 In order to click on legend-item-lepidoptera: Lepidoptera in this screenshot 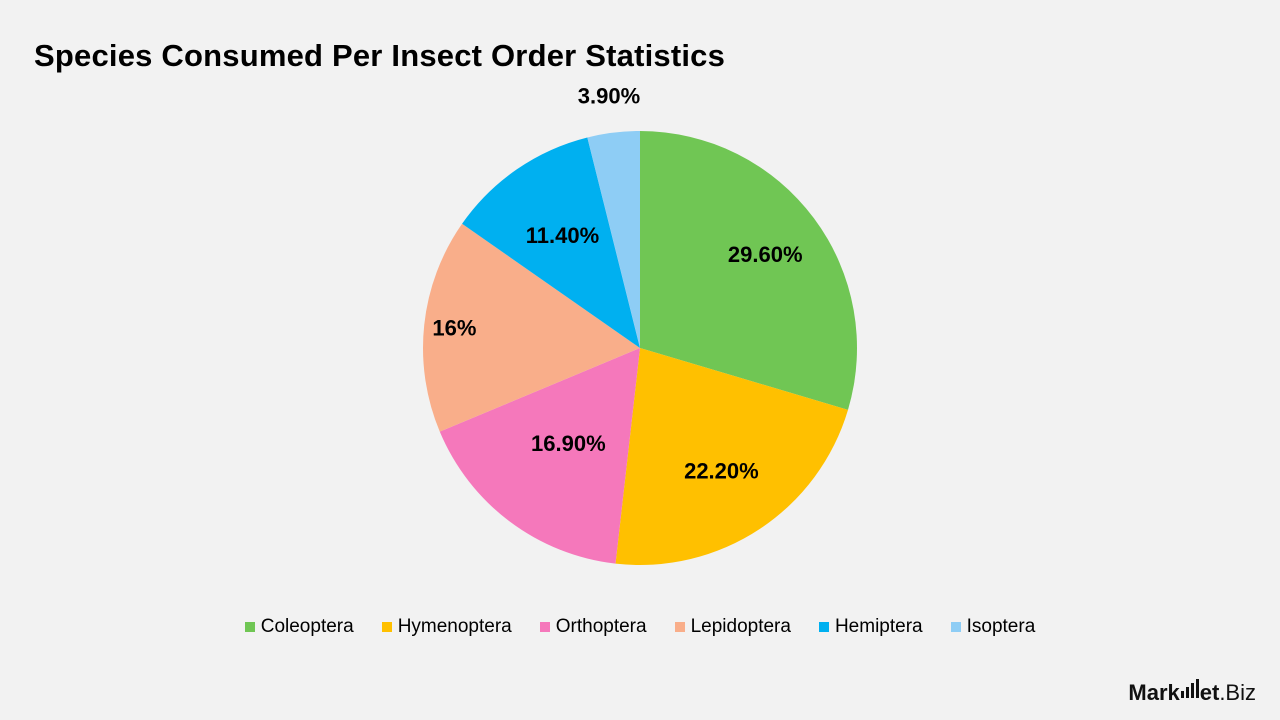, I will do `click(732, 627)`.